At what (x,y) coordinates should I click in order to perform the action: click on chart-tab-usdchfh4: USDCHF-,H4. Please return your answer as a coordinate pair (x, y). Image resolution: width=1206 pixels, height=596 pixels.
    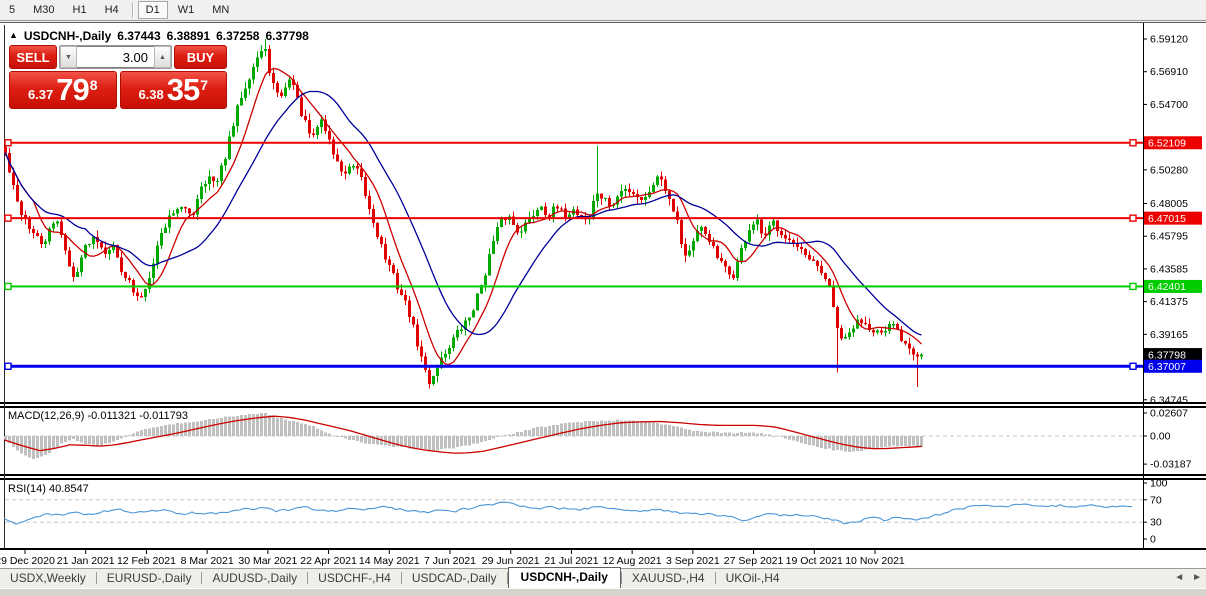
    Looking at the image, I should click on (354, 578).